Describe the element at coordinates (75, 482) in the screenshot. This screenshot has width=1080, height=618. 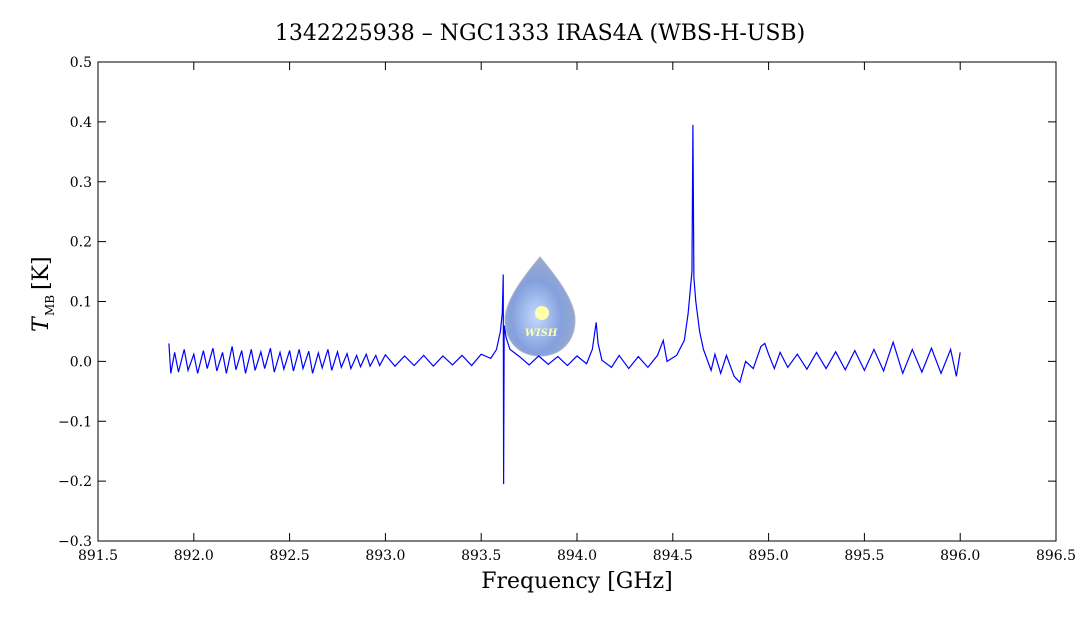
I see `y-tick-label: −0.2` at that location.